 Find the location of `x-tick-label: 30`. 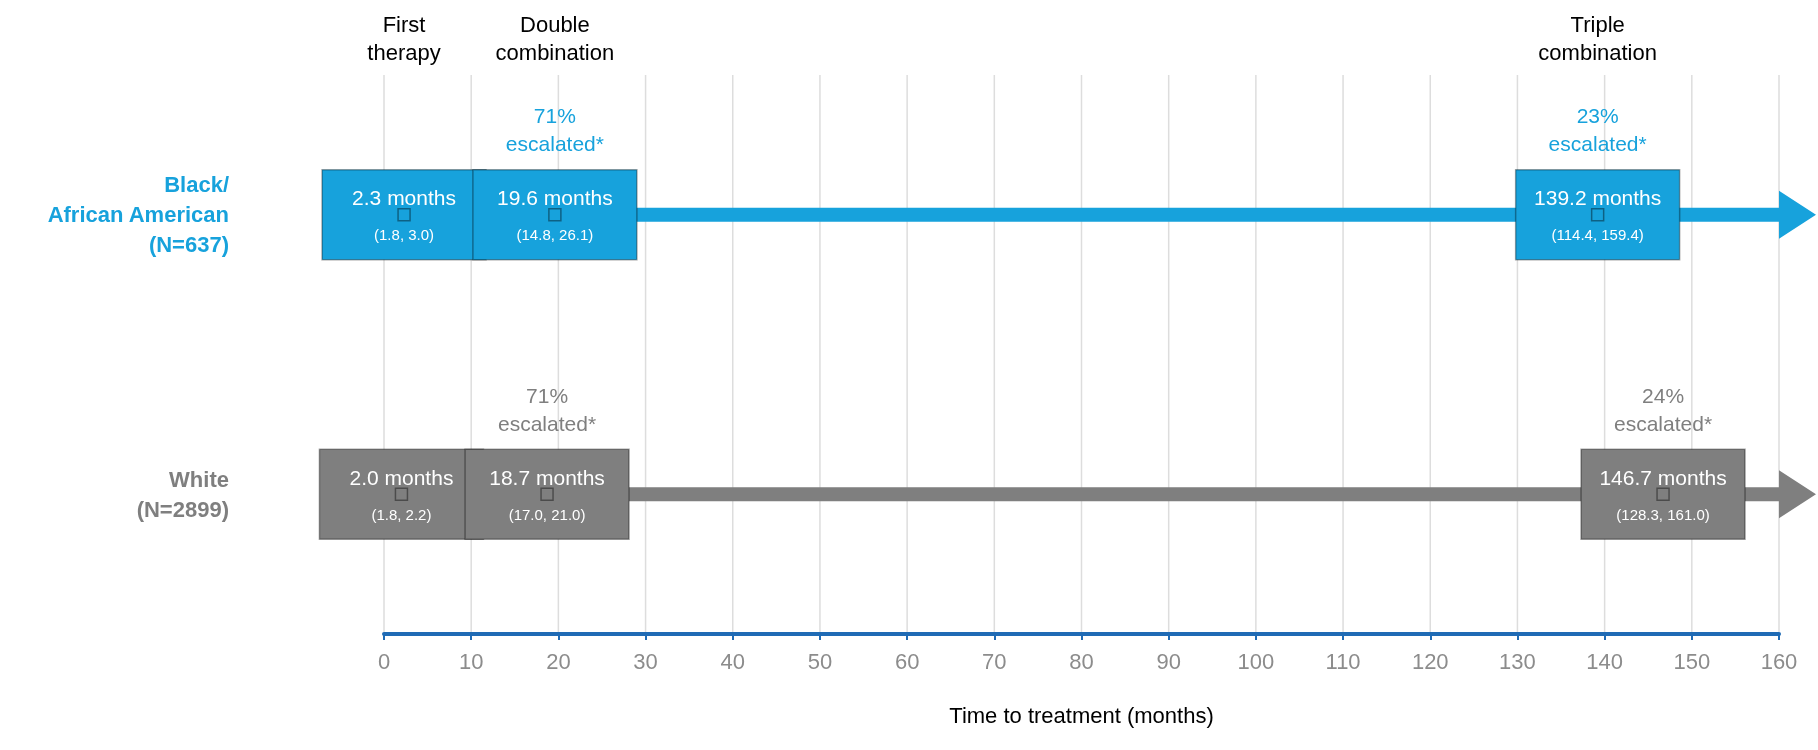

x-tick-label: 30 is located at coordinates (645, 661).